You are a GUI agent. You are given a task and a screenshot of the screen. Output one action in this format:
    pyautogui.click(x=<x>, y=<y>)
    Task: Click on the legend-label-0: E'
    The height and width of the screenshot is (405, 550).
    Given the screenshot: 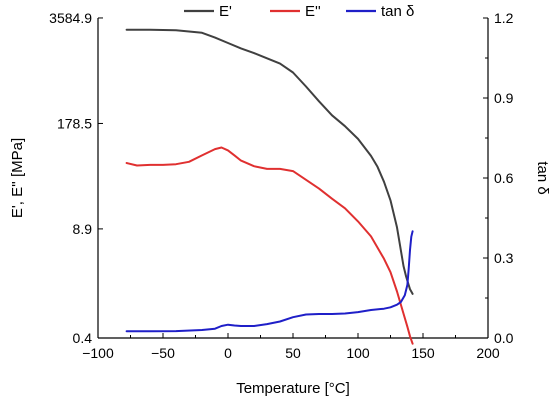 What is the action you would take?
    pyautogui.click(x=225, y=11)
    